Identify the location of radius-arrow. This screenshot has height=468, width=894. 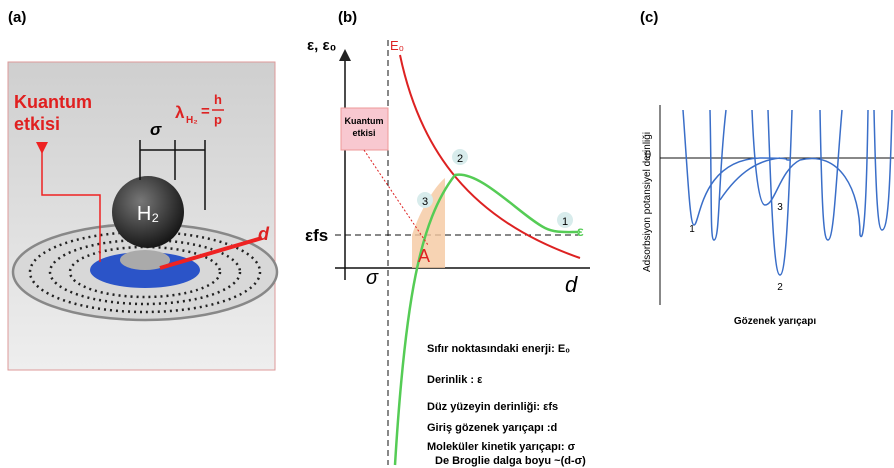
(211, 253).